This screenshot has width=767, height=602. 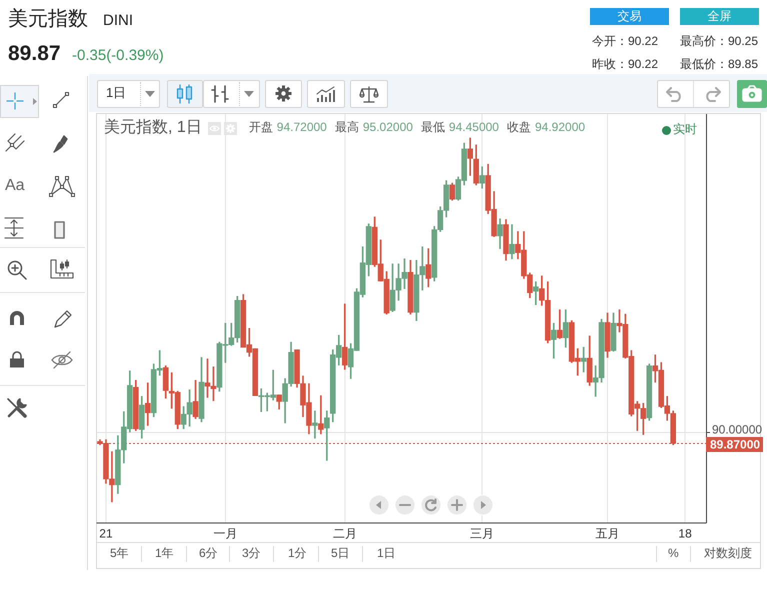 I want to click on x-tick-label: 一月, so click(x=225, y=533).